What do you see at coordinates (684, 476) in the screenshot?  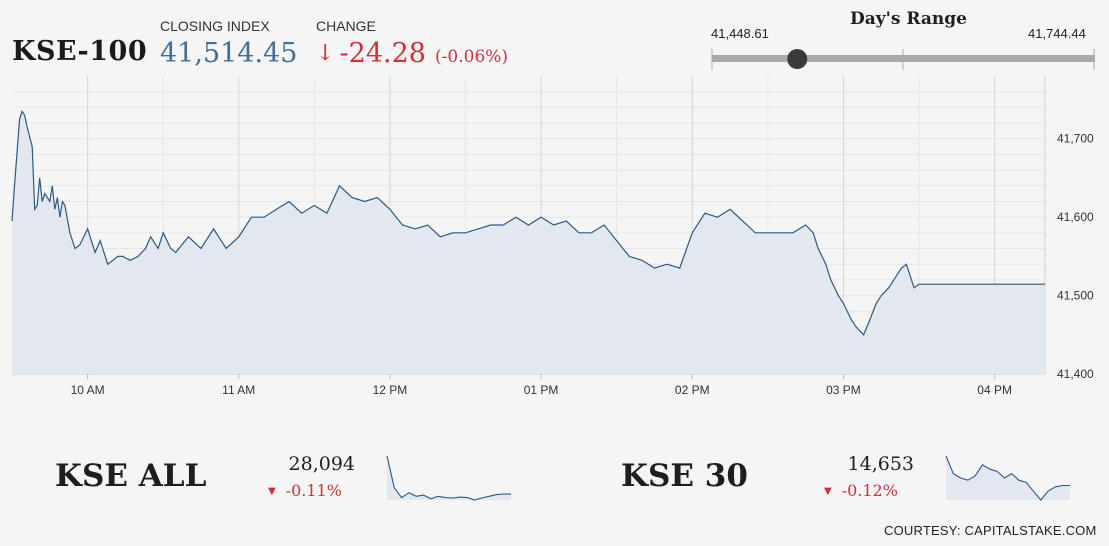 I see `kse30-name: KSE 30` at bounding box center [684, 476].